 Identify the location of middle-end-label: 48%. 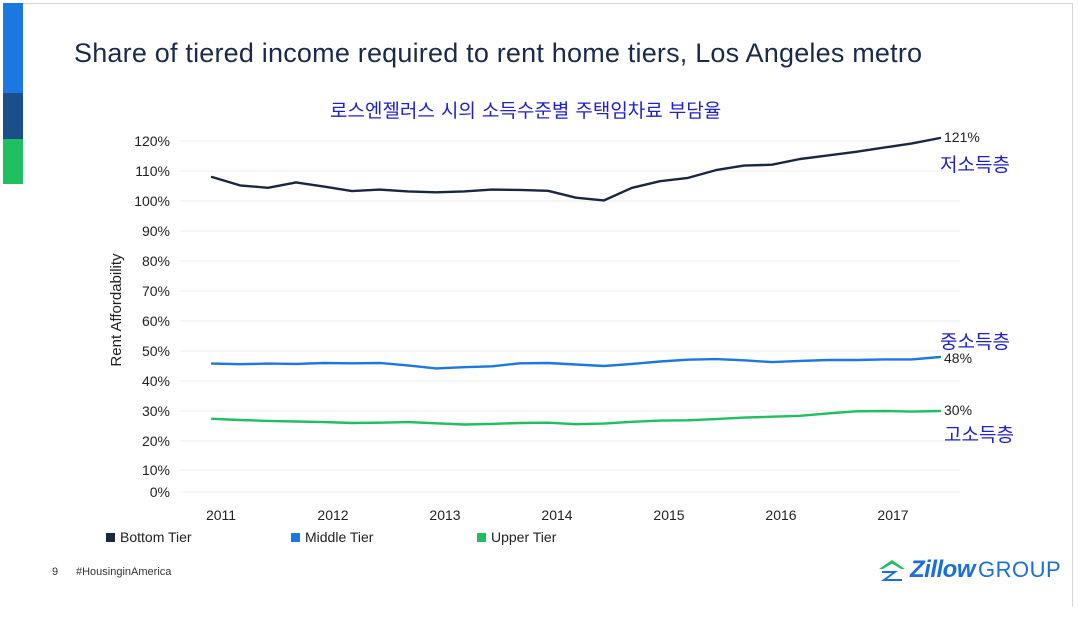
(958, 358).